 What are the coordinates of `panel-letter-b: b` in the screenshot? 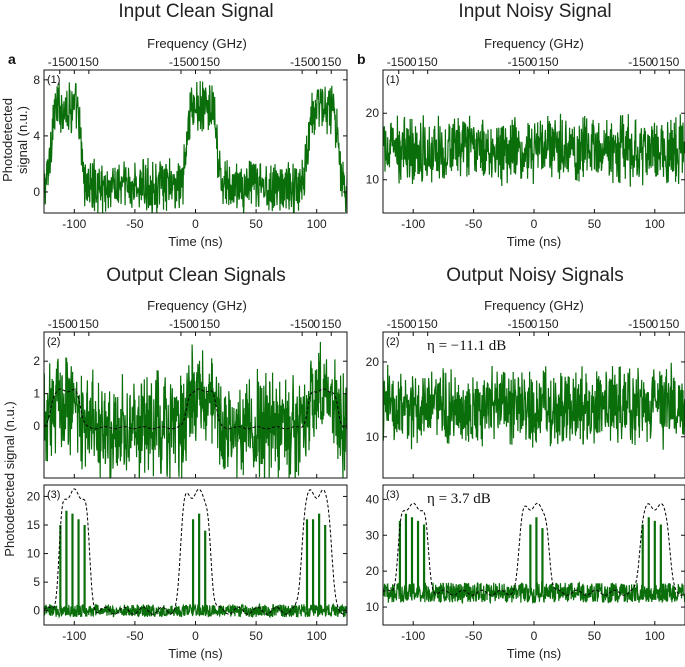 It's located at (361, 59).